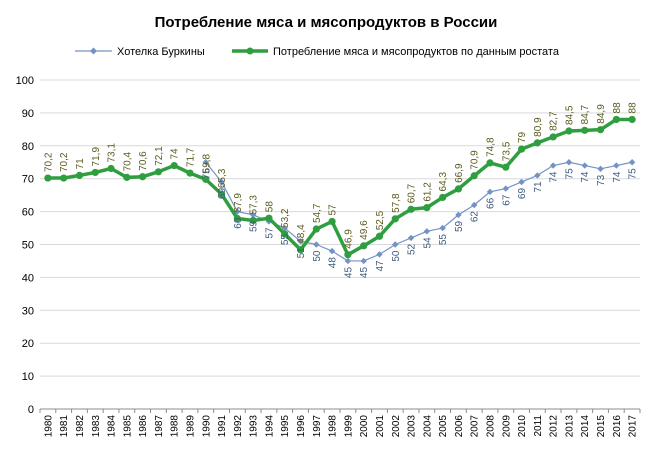  I want to click on x-tick-label-2005: 2005, so click(443, 426).